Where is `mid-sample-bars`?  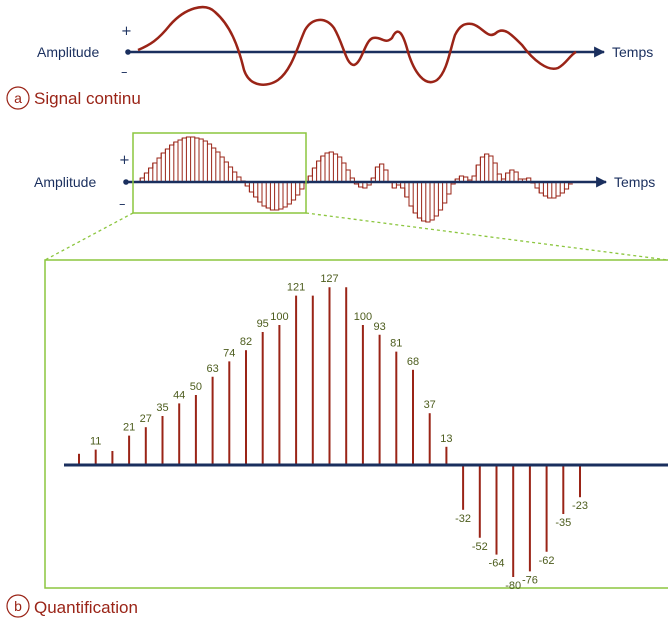
mid-sample-bars is located at coordinates (354, 179).